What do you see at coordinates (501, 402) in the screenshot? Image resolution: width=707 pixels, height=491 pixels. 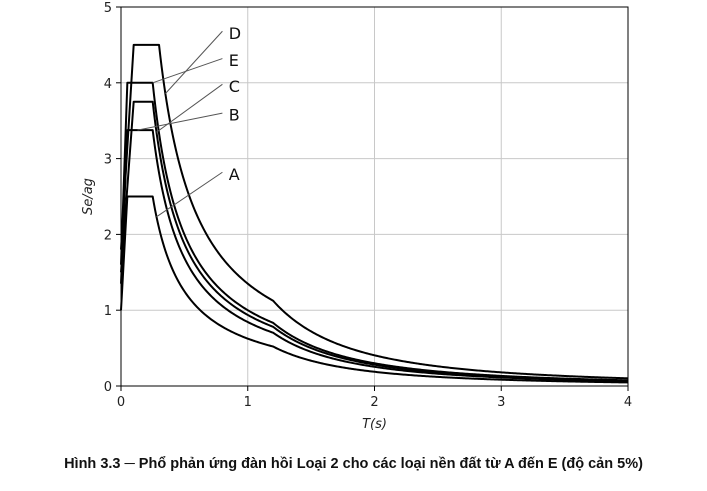 I see `x-tick-label: 3` at bounding box center [501, 402].